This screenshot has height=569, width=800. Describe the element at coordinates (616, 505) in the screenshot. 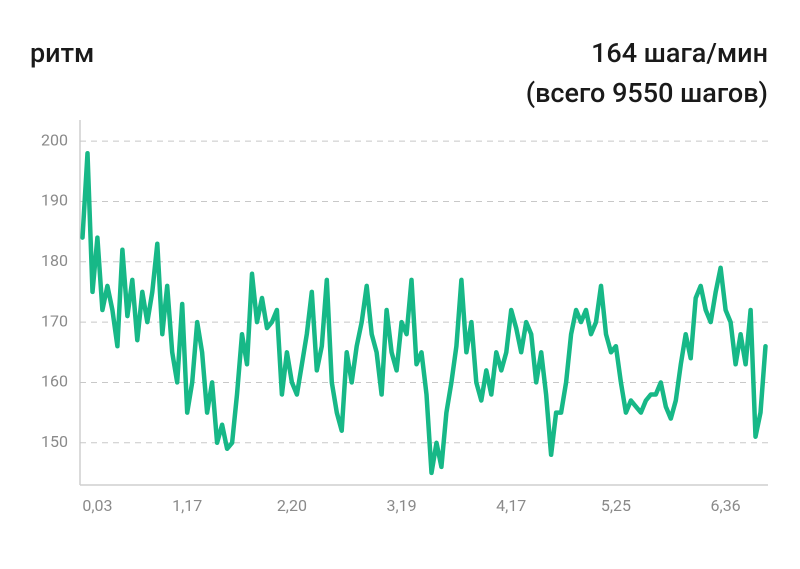

I see `x-tick-label: 5,25` at that location.